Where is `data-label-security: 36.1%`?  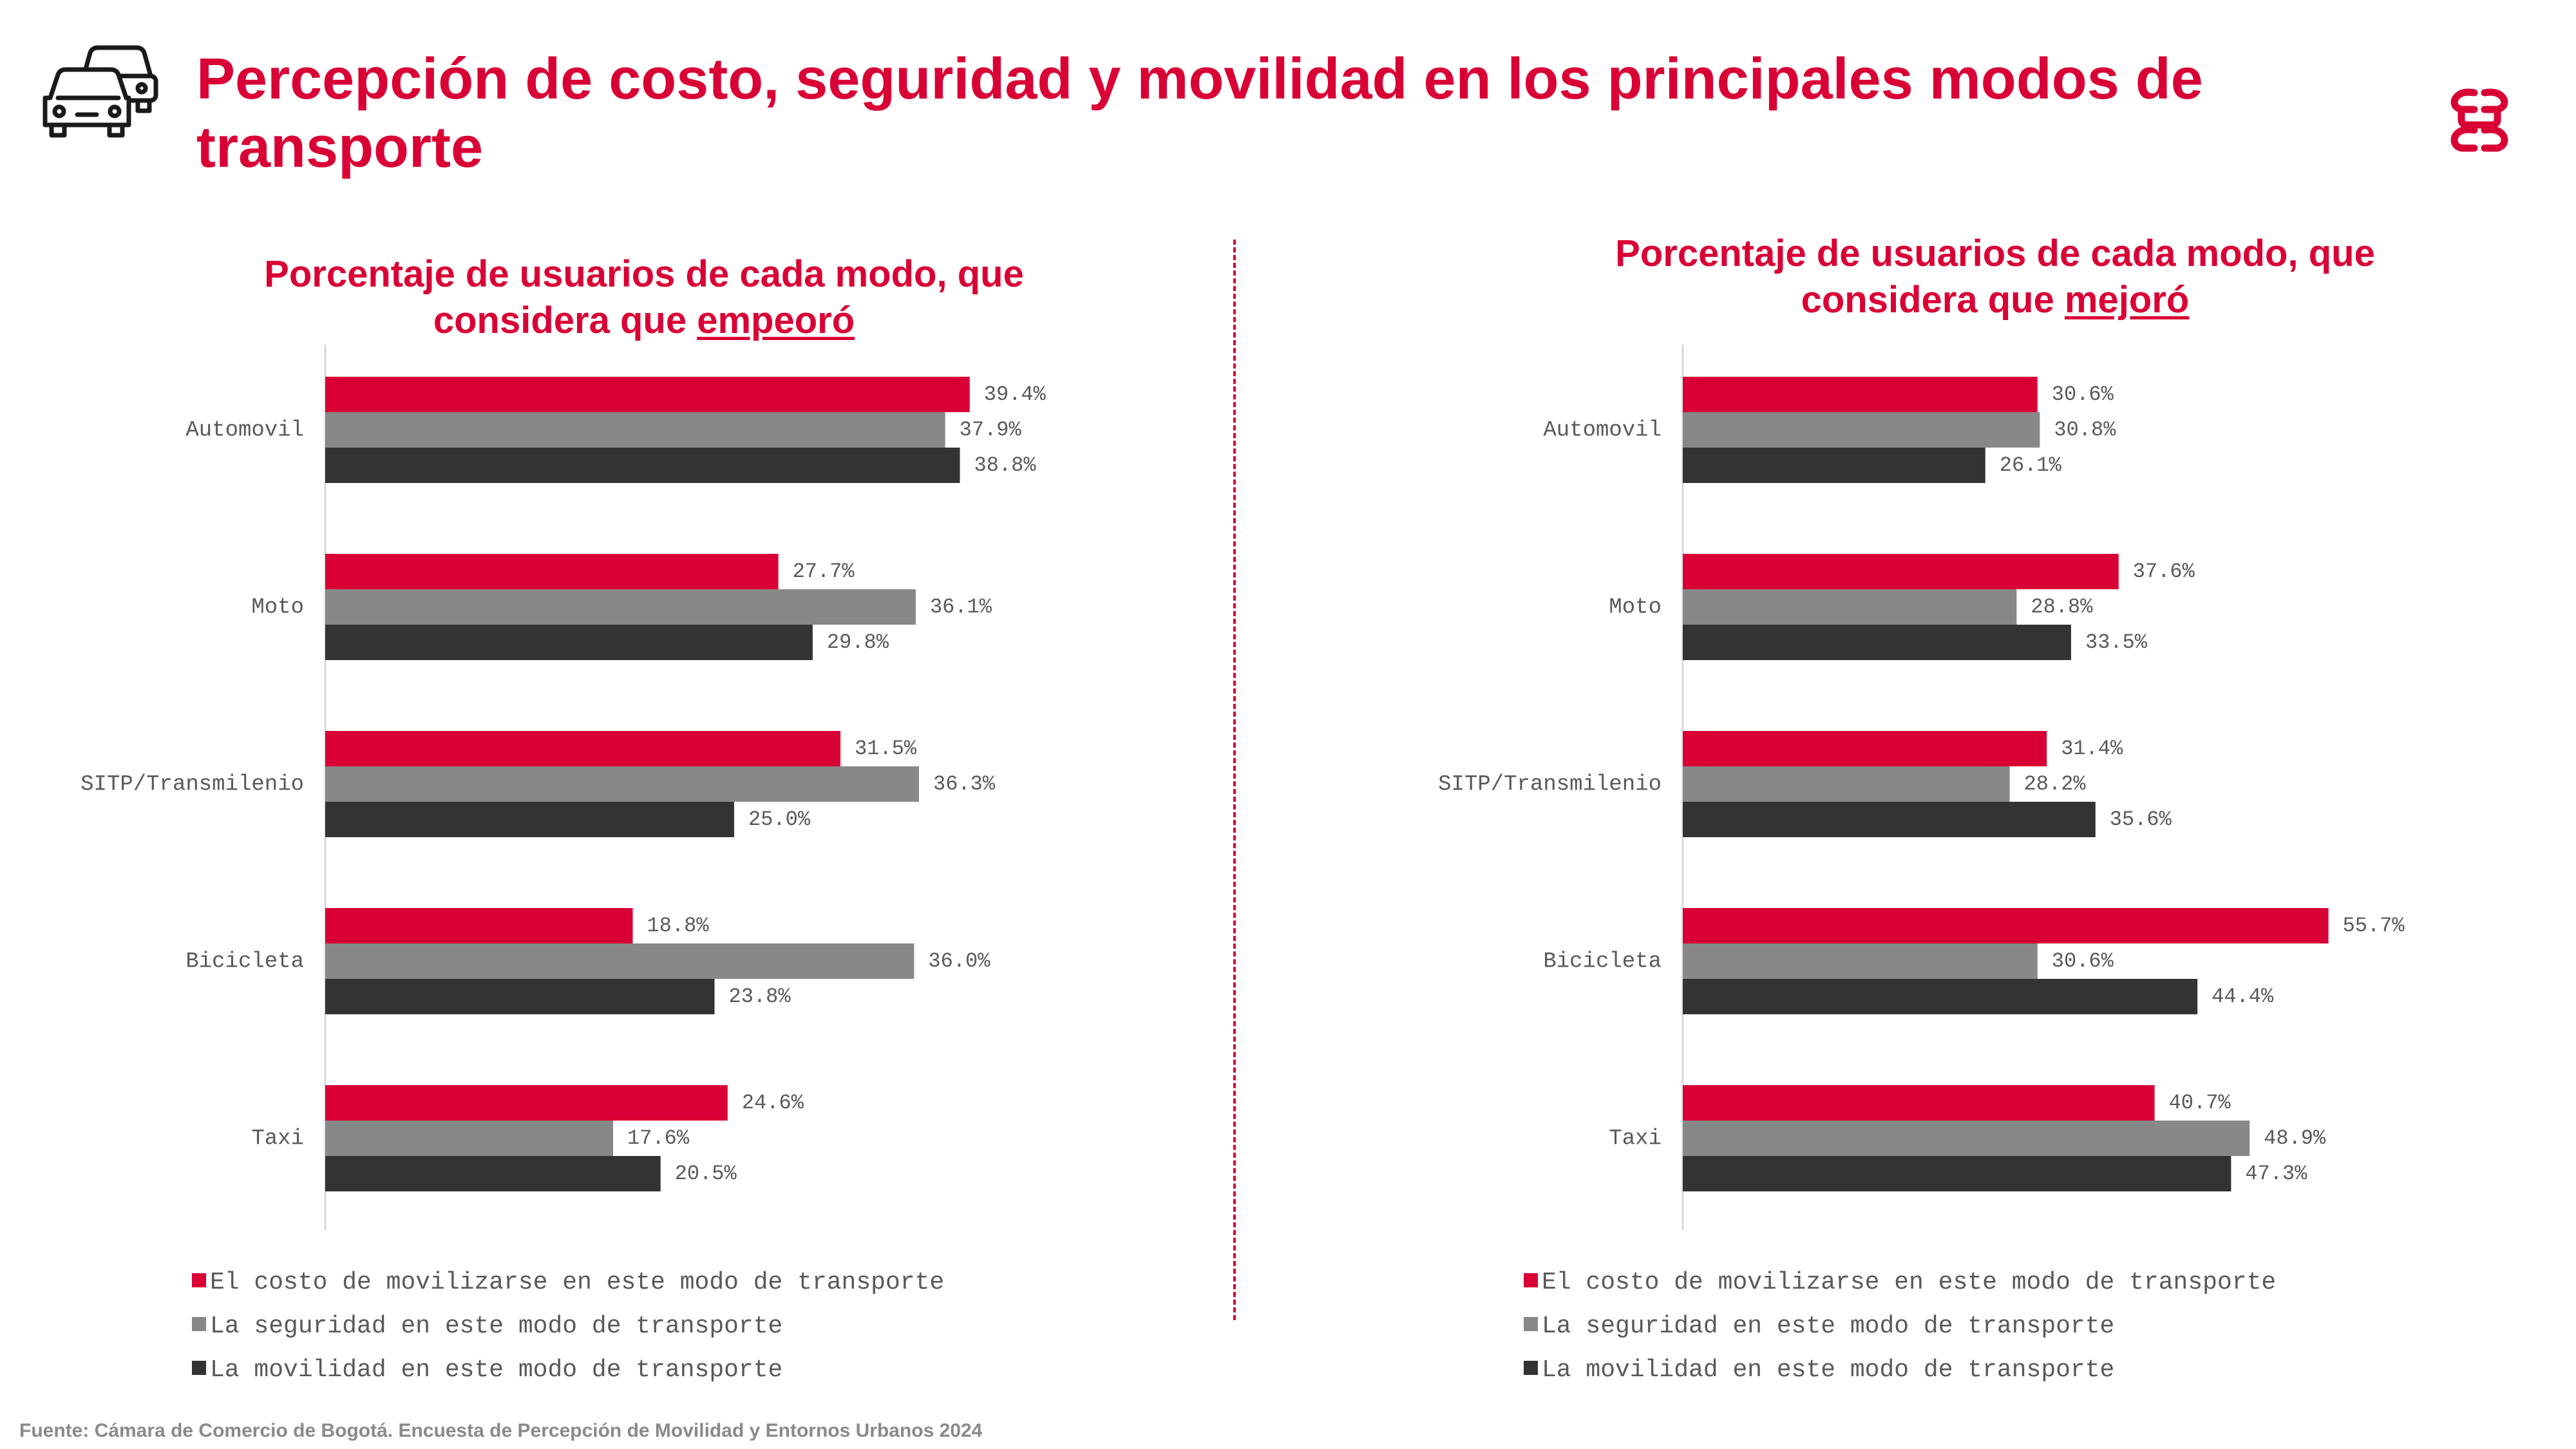
data-label-security: 36.1% is located at coordinates (961, 607).